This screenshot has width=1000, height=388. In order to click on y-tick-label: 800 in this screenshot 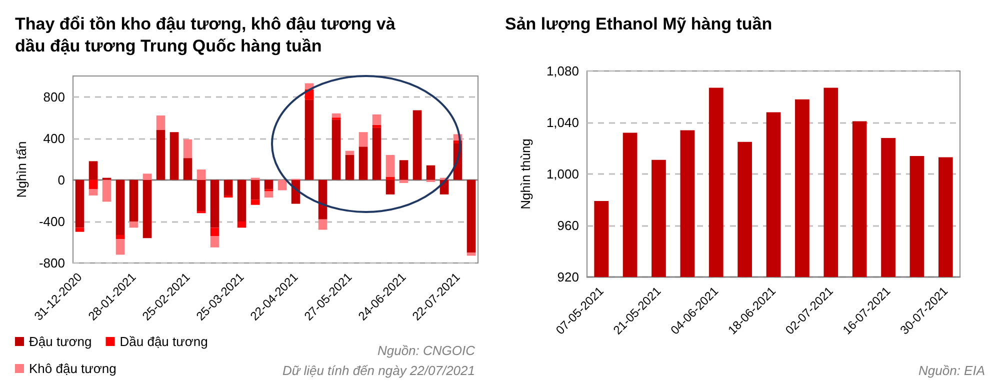, I will do `click(54, 96)`.